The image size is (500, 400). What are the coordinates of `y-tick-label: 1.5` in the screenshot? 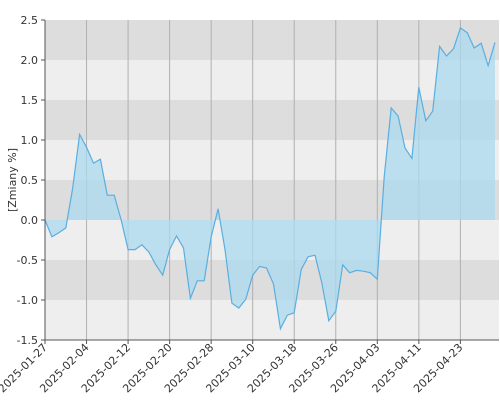 It's located at (30, 100).